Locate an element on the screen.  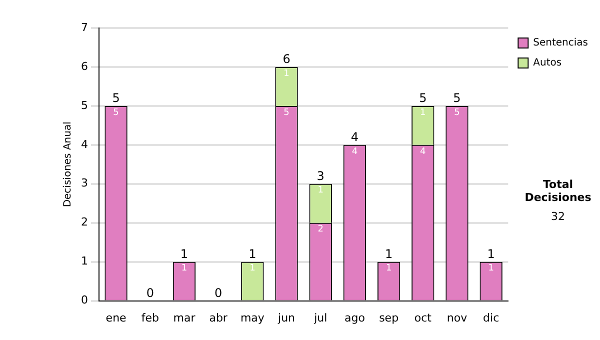
data-label: 2 is located at coordinates (321, 229).